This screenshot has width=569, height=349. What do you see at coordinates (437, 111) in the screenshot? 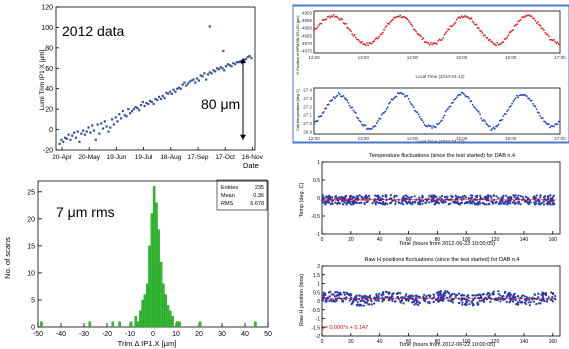
I see `plot-frame` at bounding box center [437, 111].